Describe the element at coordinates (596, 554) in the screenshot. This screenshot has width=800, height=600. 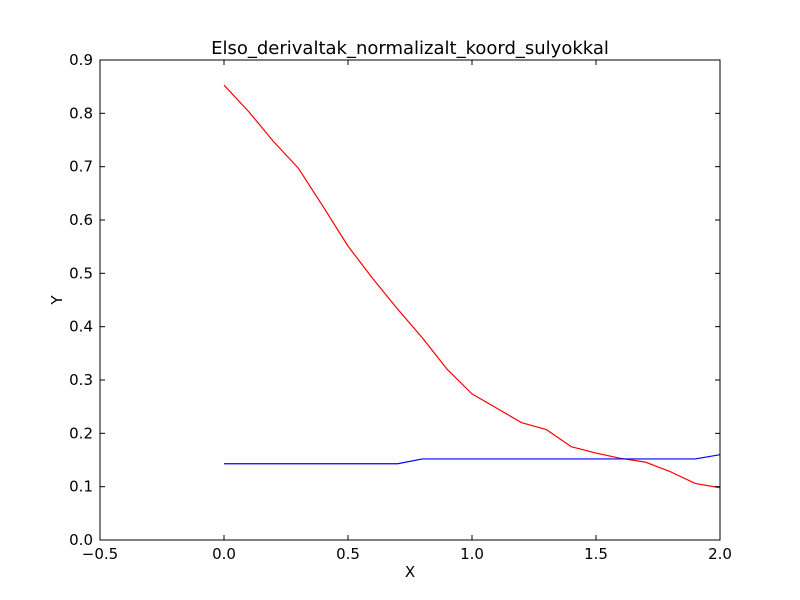
I see `x-tick-label: 1.5` at that location.